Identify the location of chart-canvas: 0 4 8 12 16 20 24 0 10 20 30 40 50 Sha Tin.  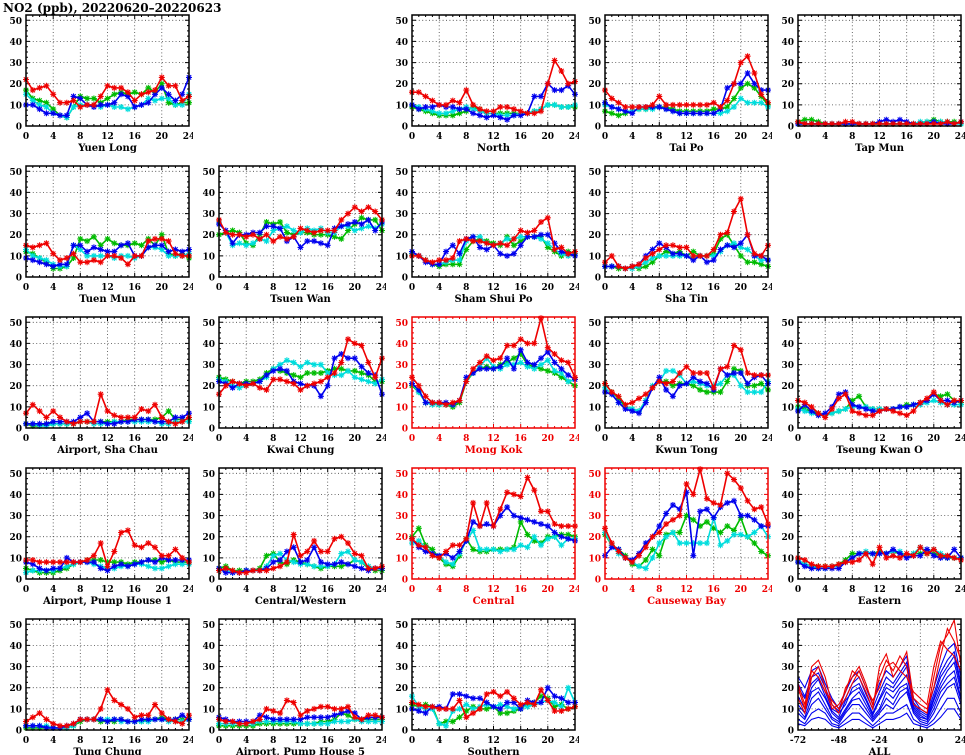
(681, 235).